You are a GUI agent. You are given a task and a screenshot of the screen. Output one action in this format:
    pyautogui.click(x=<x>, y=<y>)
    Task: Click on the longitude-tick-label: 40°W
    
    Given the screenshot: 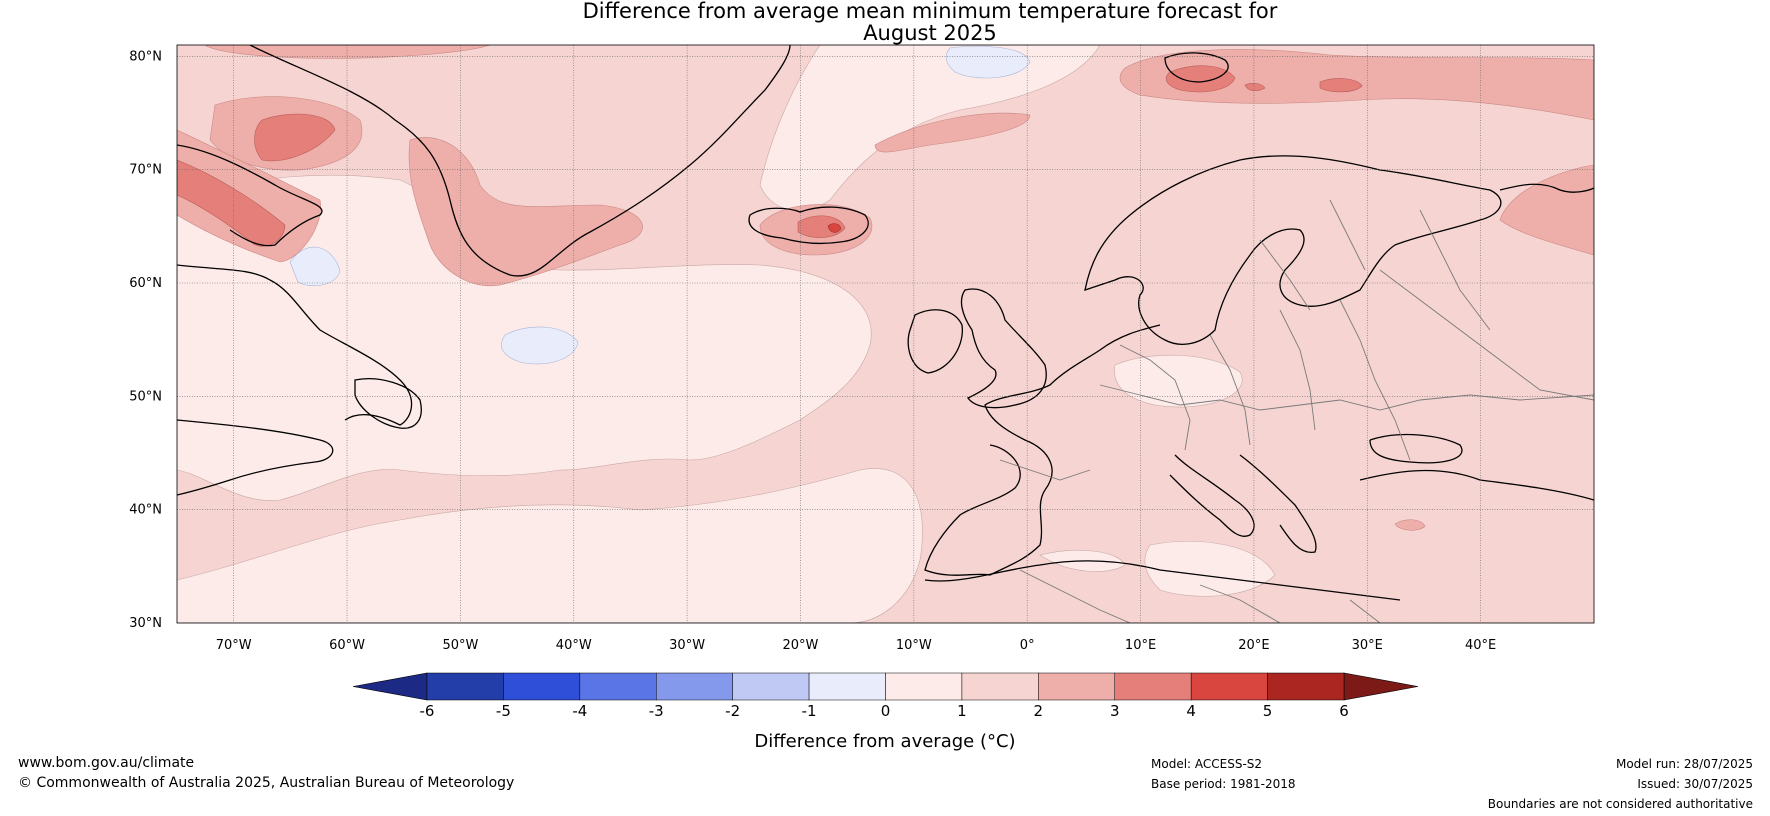 What is the action you would take?
    pyautogui.click(x=574, y=645)
    